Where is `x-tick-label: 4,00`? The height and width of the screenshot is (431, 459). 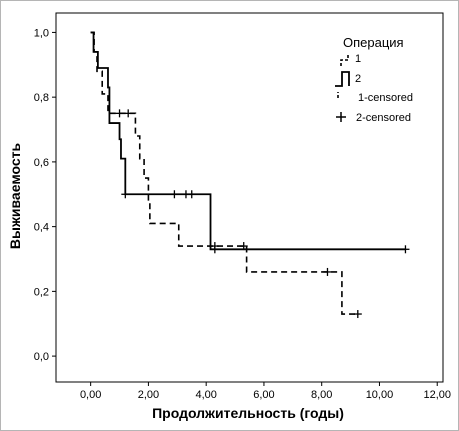 x-tick-label: 4,00 is located at coordinates (205, 395).